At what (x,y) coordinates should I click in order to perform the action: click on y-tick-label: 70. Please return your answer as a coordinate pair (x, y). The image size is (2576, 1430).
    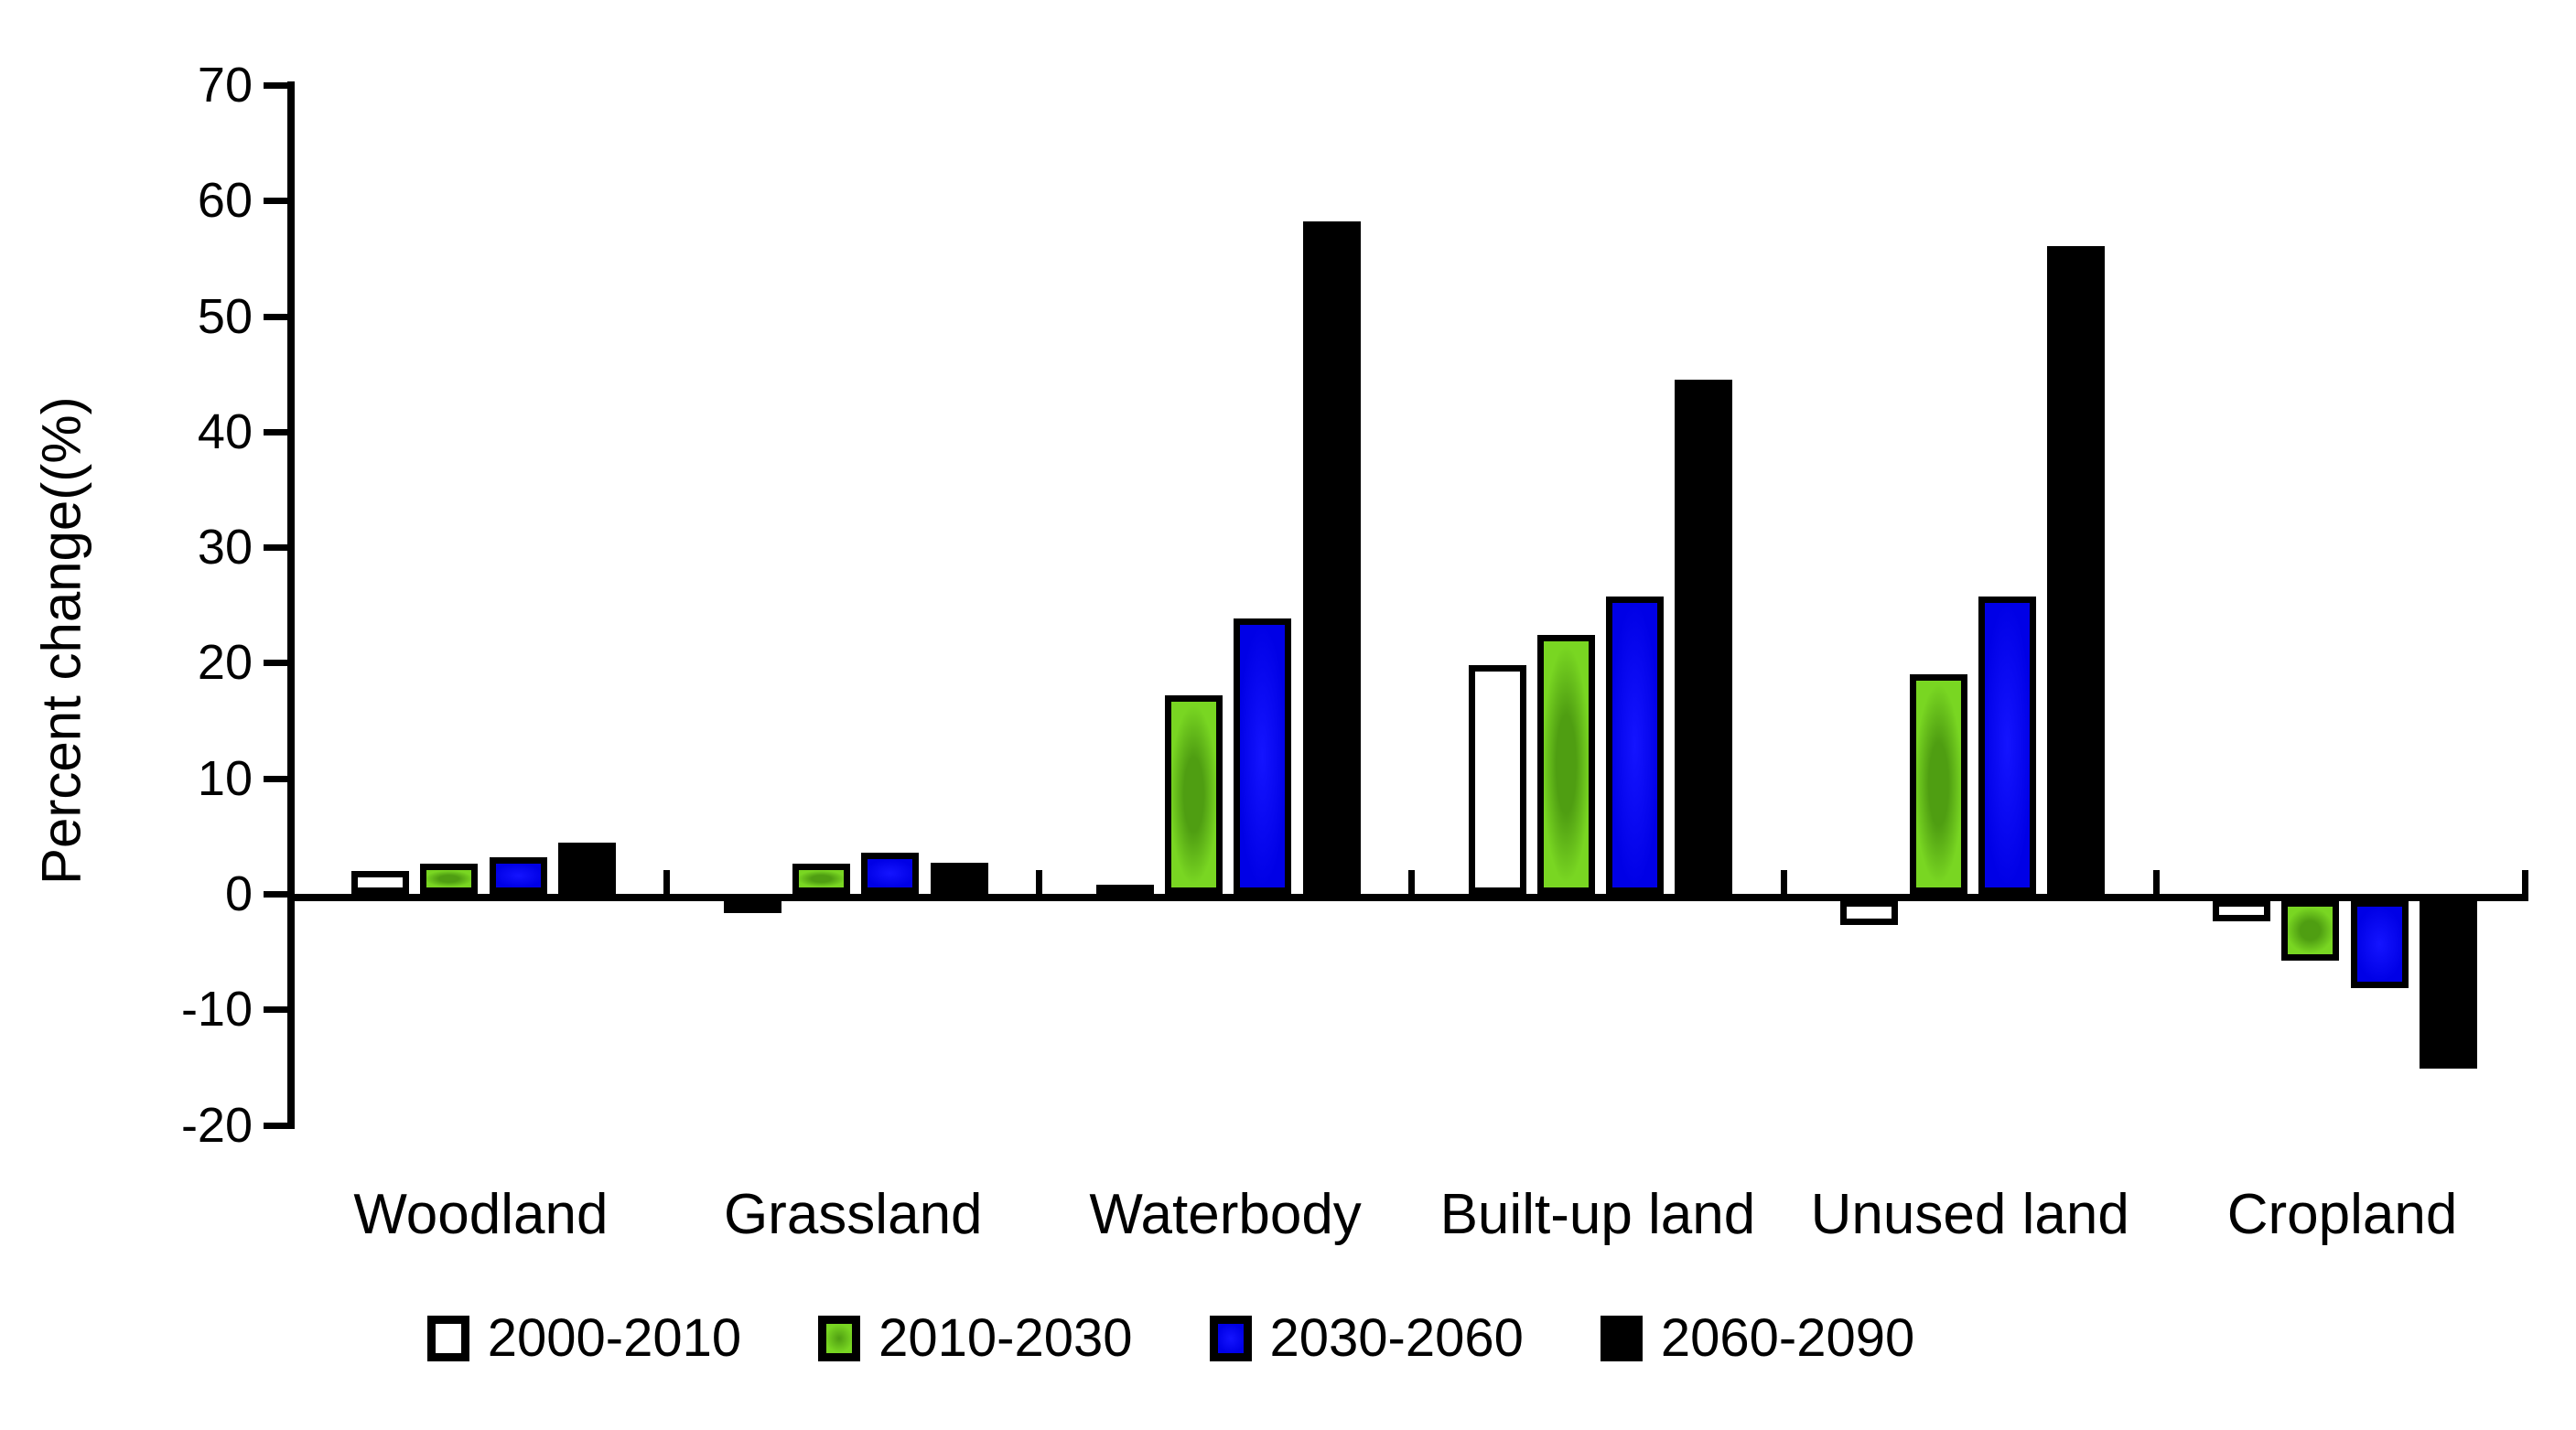
    Looking at the image, I should click on (225, 85).